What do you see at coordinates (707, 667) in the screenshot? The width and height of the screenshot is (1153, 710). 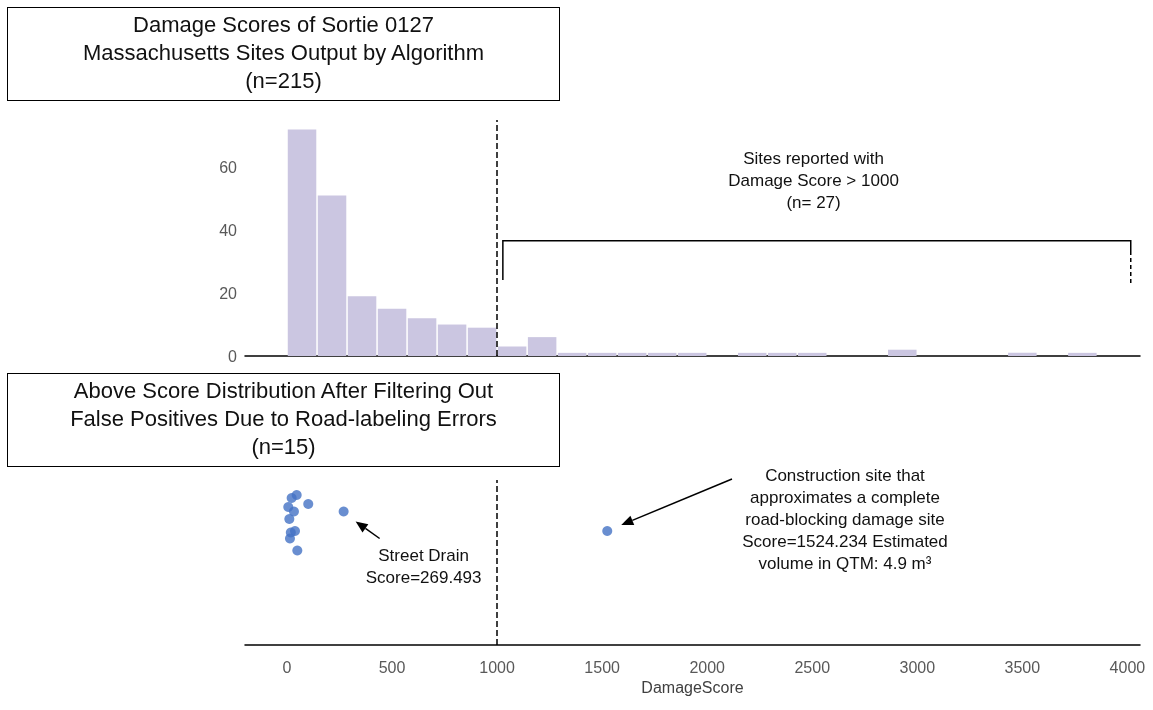 I see `x-tick-label: 2000` at bounding box center [707, 667].